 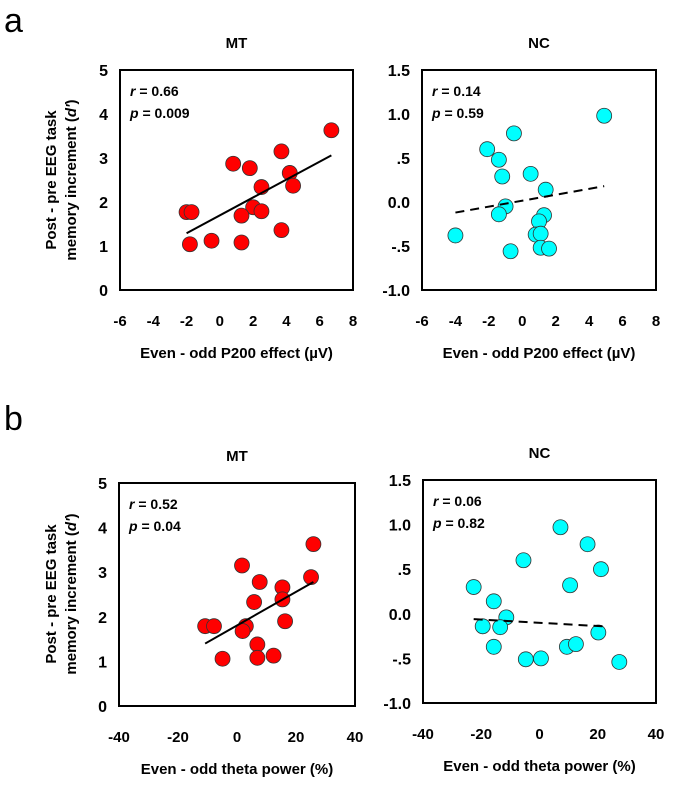 What do you see at coordinates (154, 91) in the screenshot?
I see `r-value-annotation: r = 0.66` at bounding box center [154, 91].